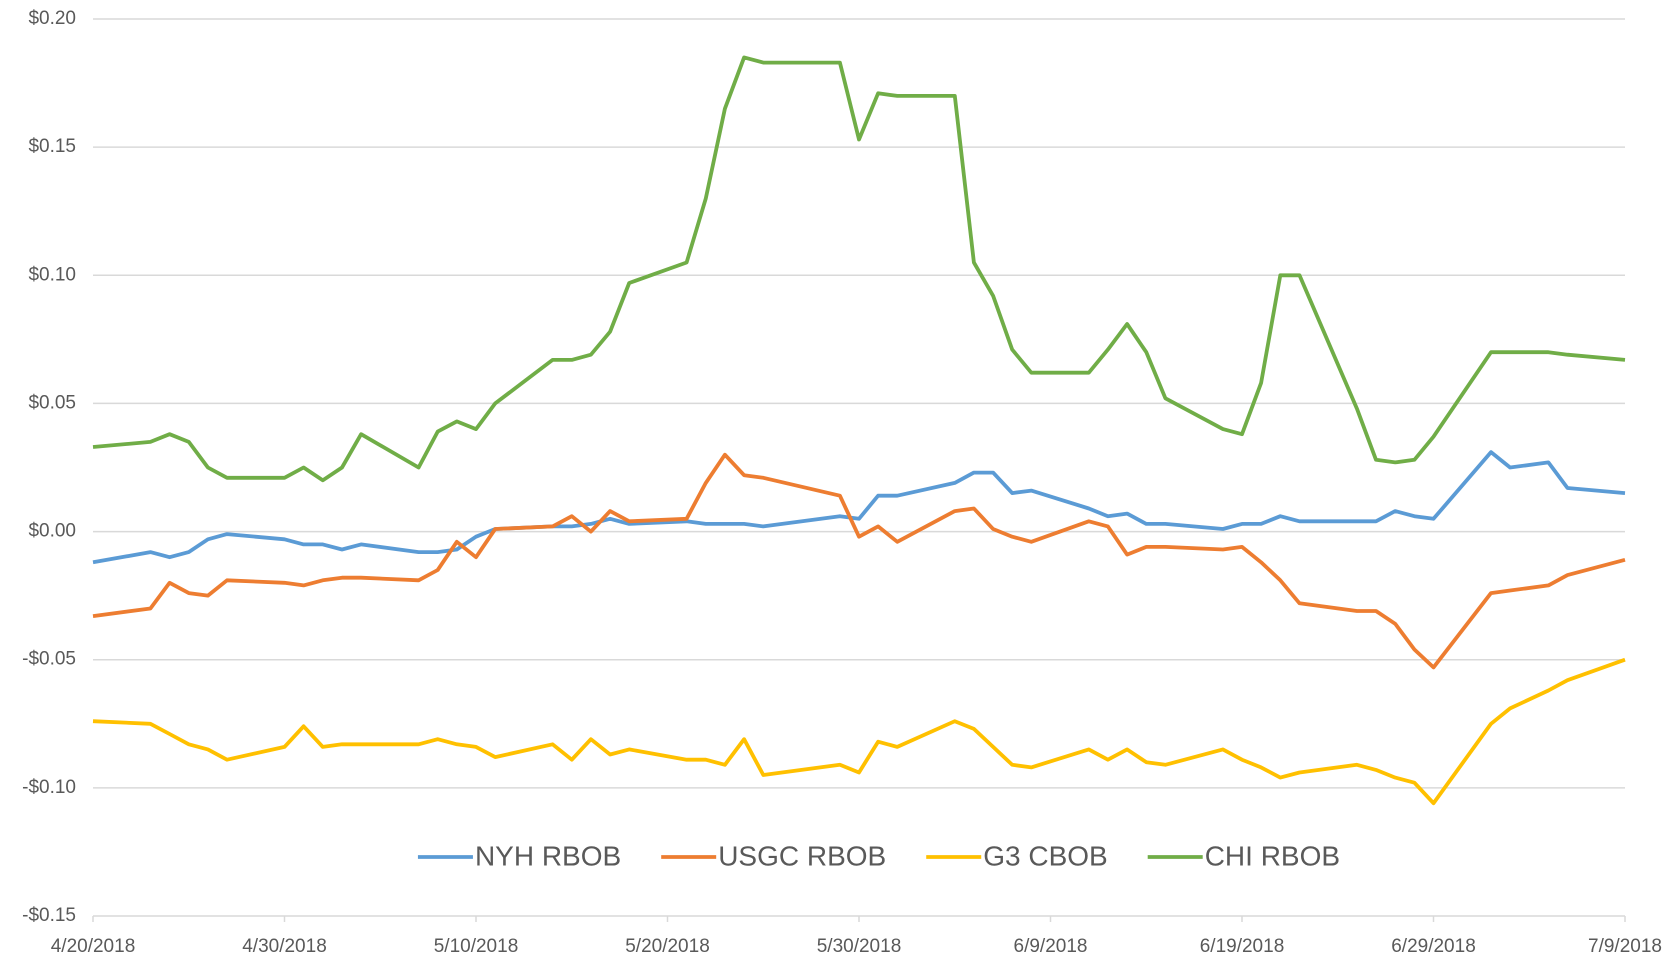  What do you see at coordinates (1242, 946) in the screenshot?
I see `x-tick-label: 6/19/2018` at bounding box center [1242, 946].